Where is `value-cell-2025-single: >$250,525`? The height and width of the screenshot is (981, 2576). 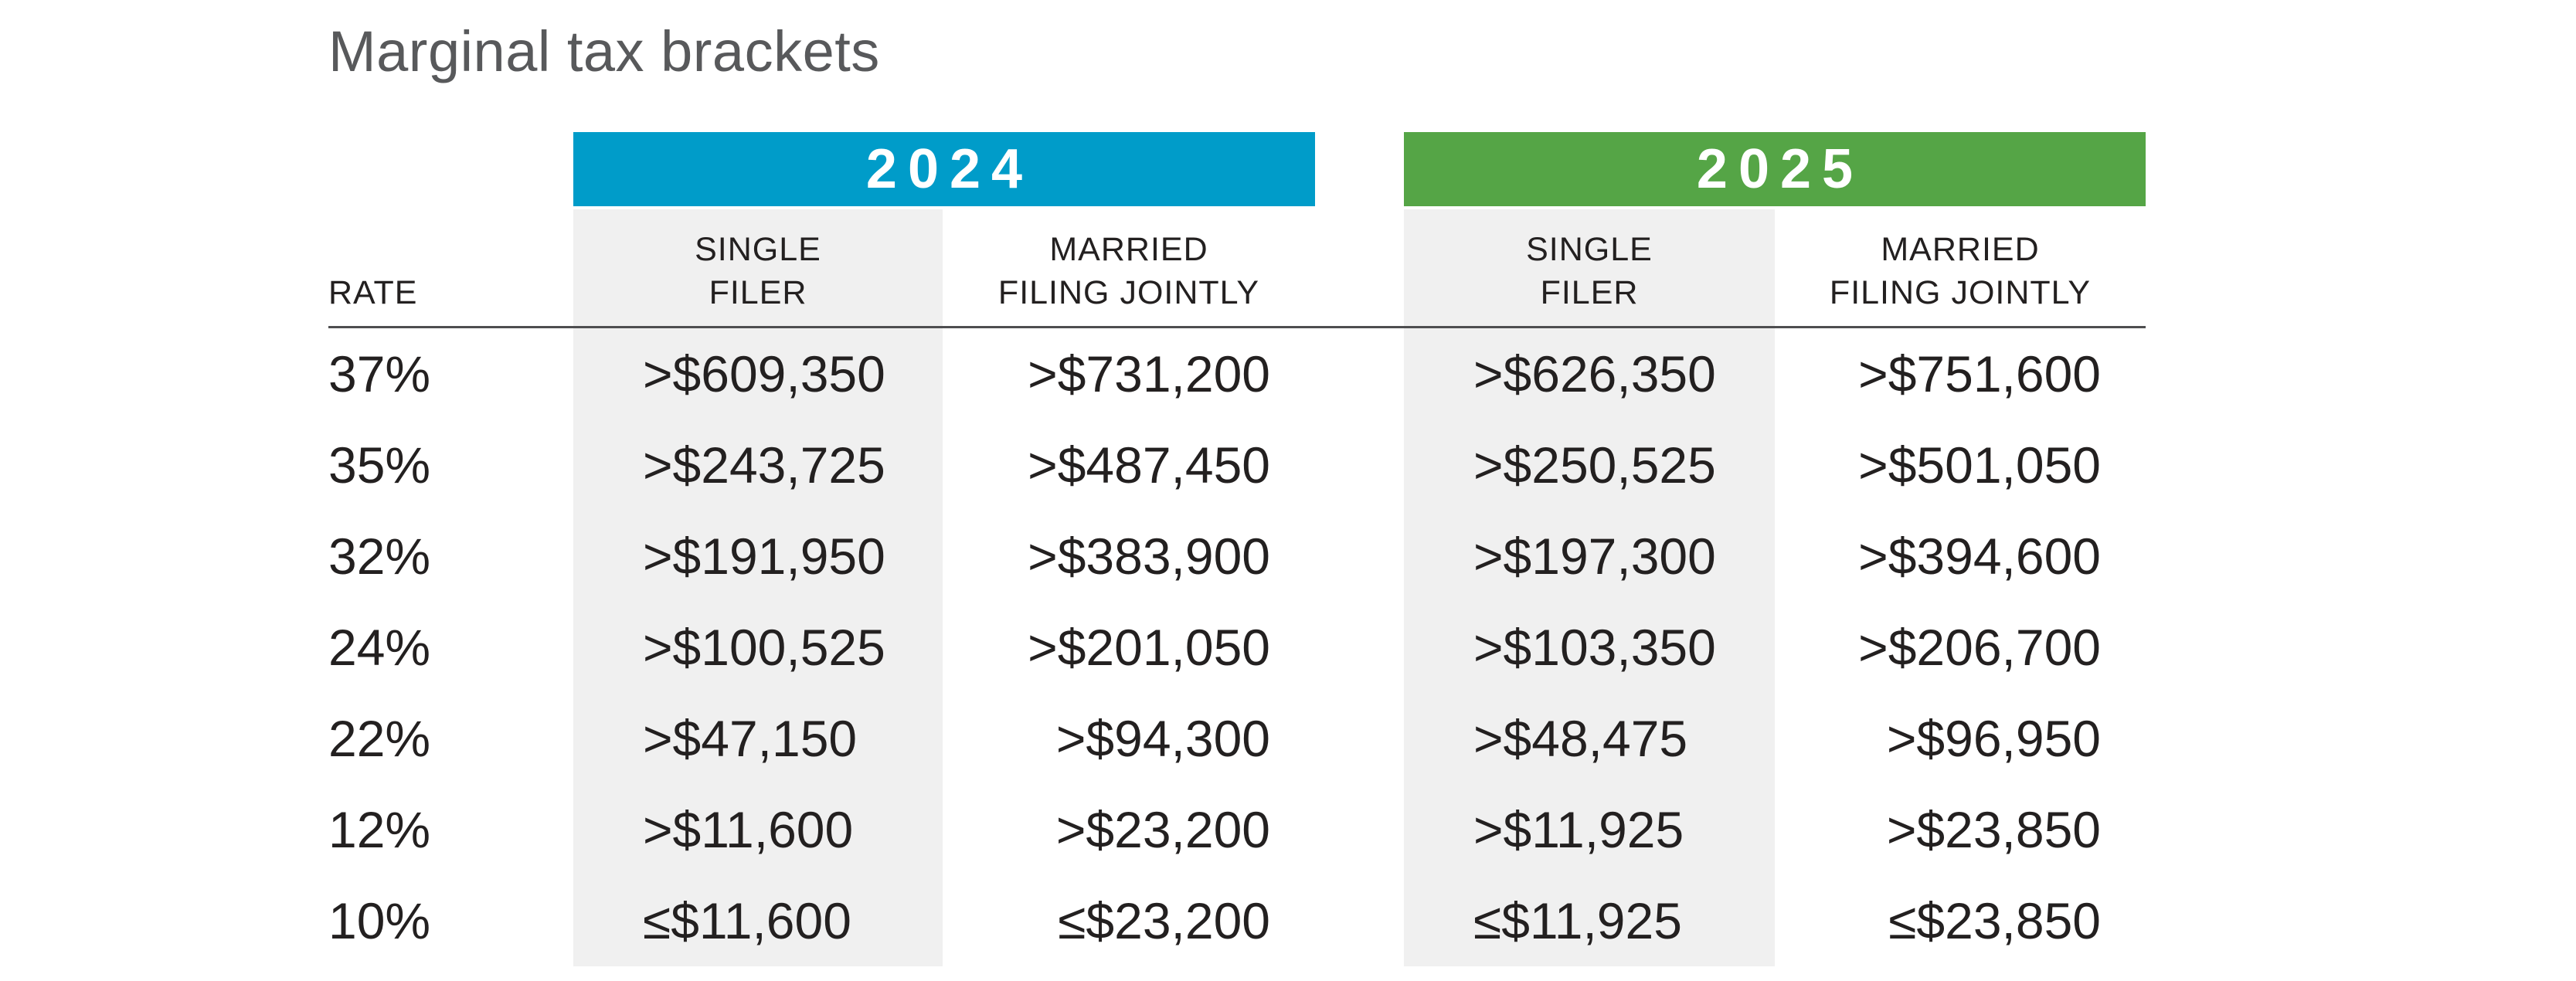 value-cell-2025-single: >$250,525 is located at coordinates (1594, 465).